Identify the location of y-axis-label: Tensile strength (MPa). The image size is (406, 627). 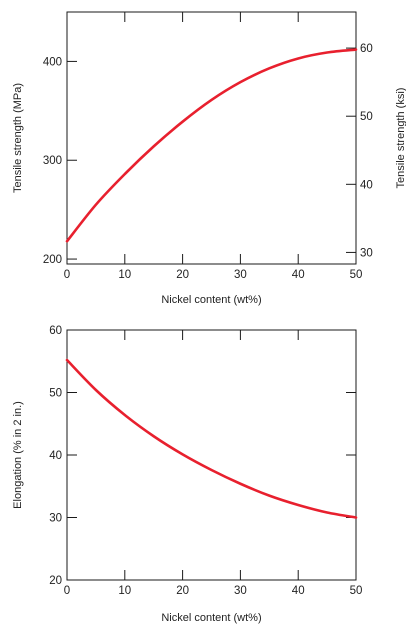
(18, 138).